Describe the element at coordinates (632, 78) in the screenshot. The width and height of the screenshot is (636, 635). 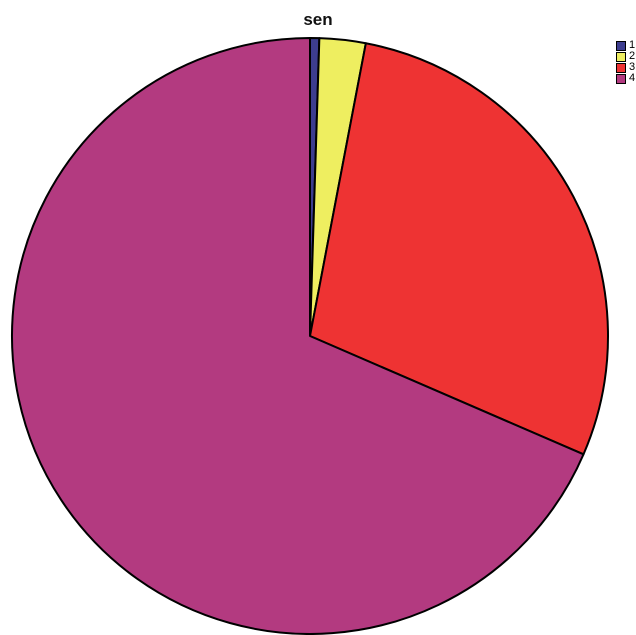
I see `legend-label: 4` at that location.